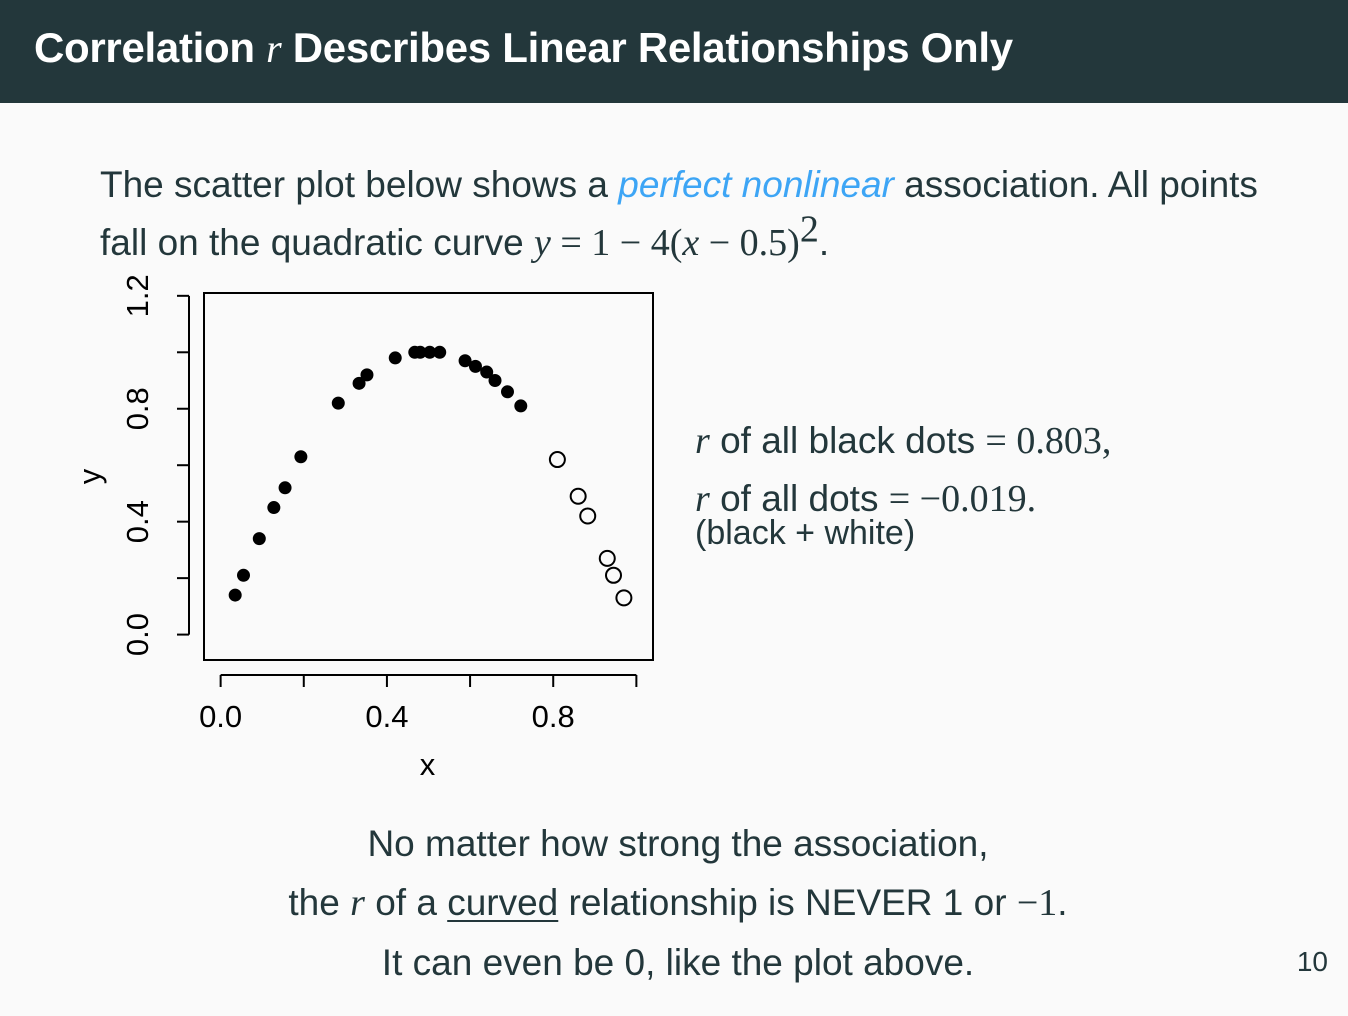  What do you see at coordinates (386, 716) in the screenshot?
I see `x-tick-label: 0.4` at bounding box center [386, 716].